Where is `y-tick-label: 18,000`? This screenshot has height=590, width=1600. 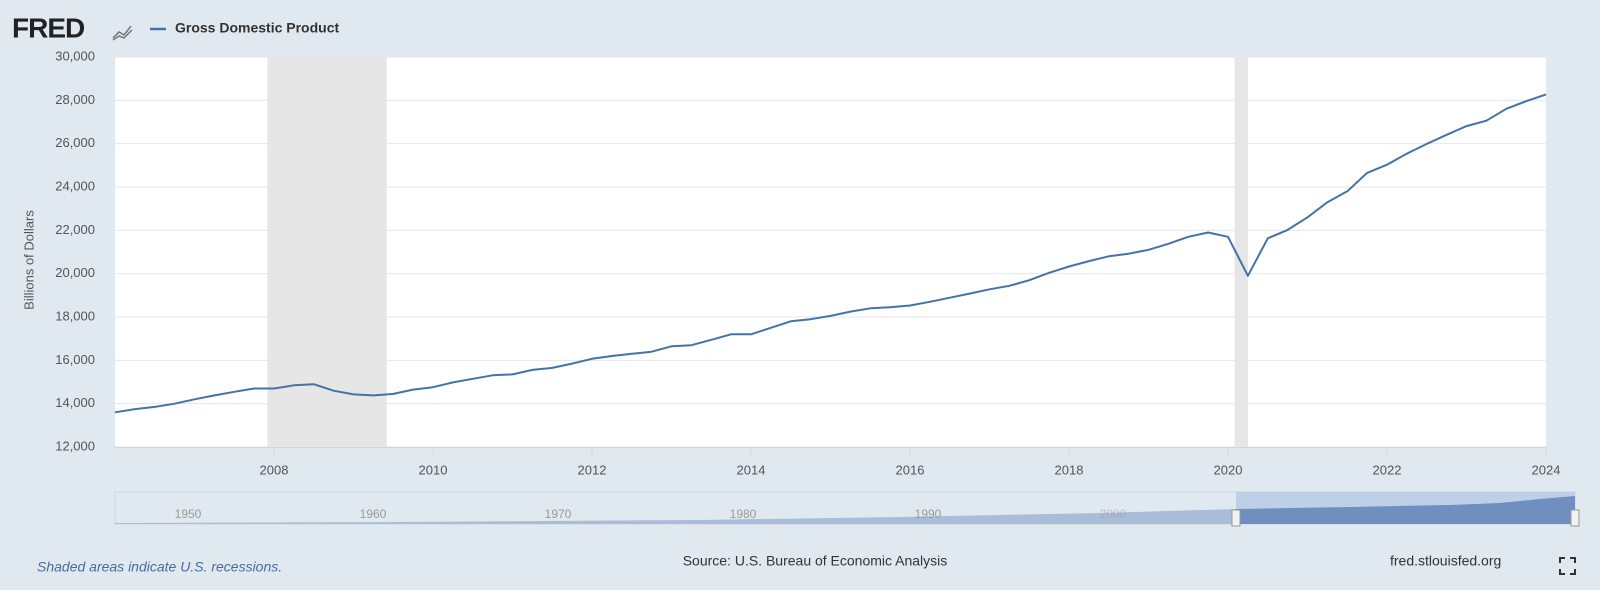 y-tick-label: 18,000 is located at coordinates (75, 315).